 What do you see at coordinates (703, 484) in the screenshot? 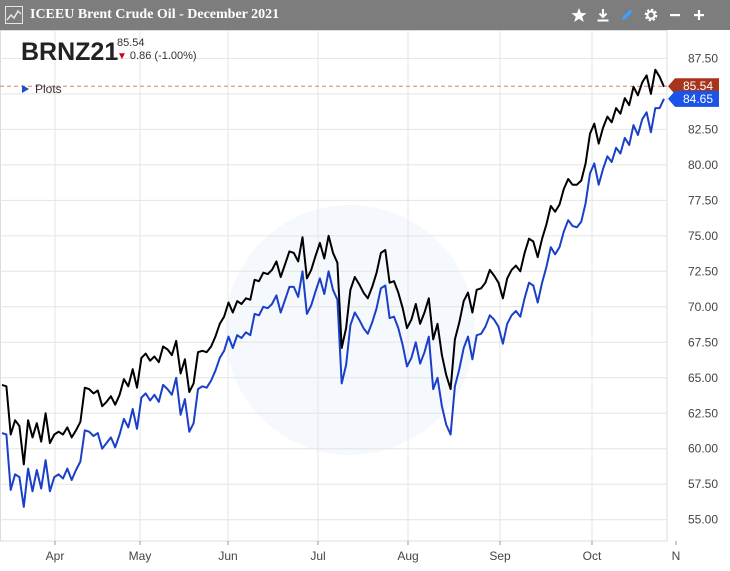
I see `y-tick-label: 57.50` at bounding box center [703, 484].